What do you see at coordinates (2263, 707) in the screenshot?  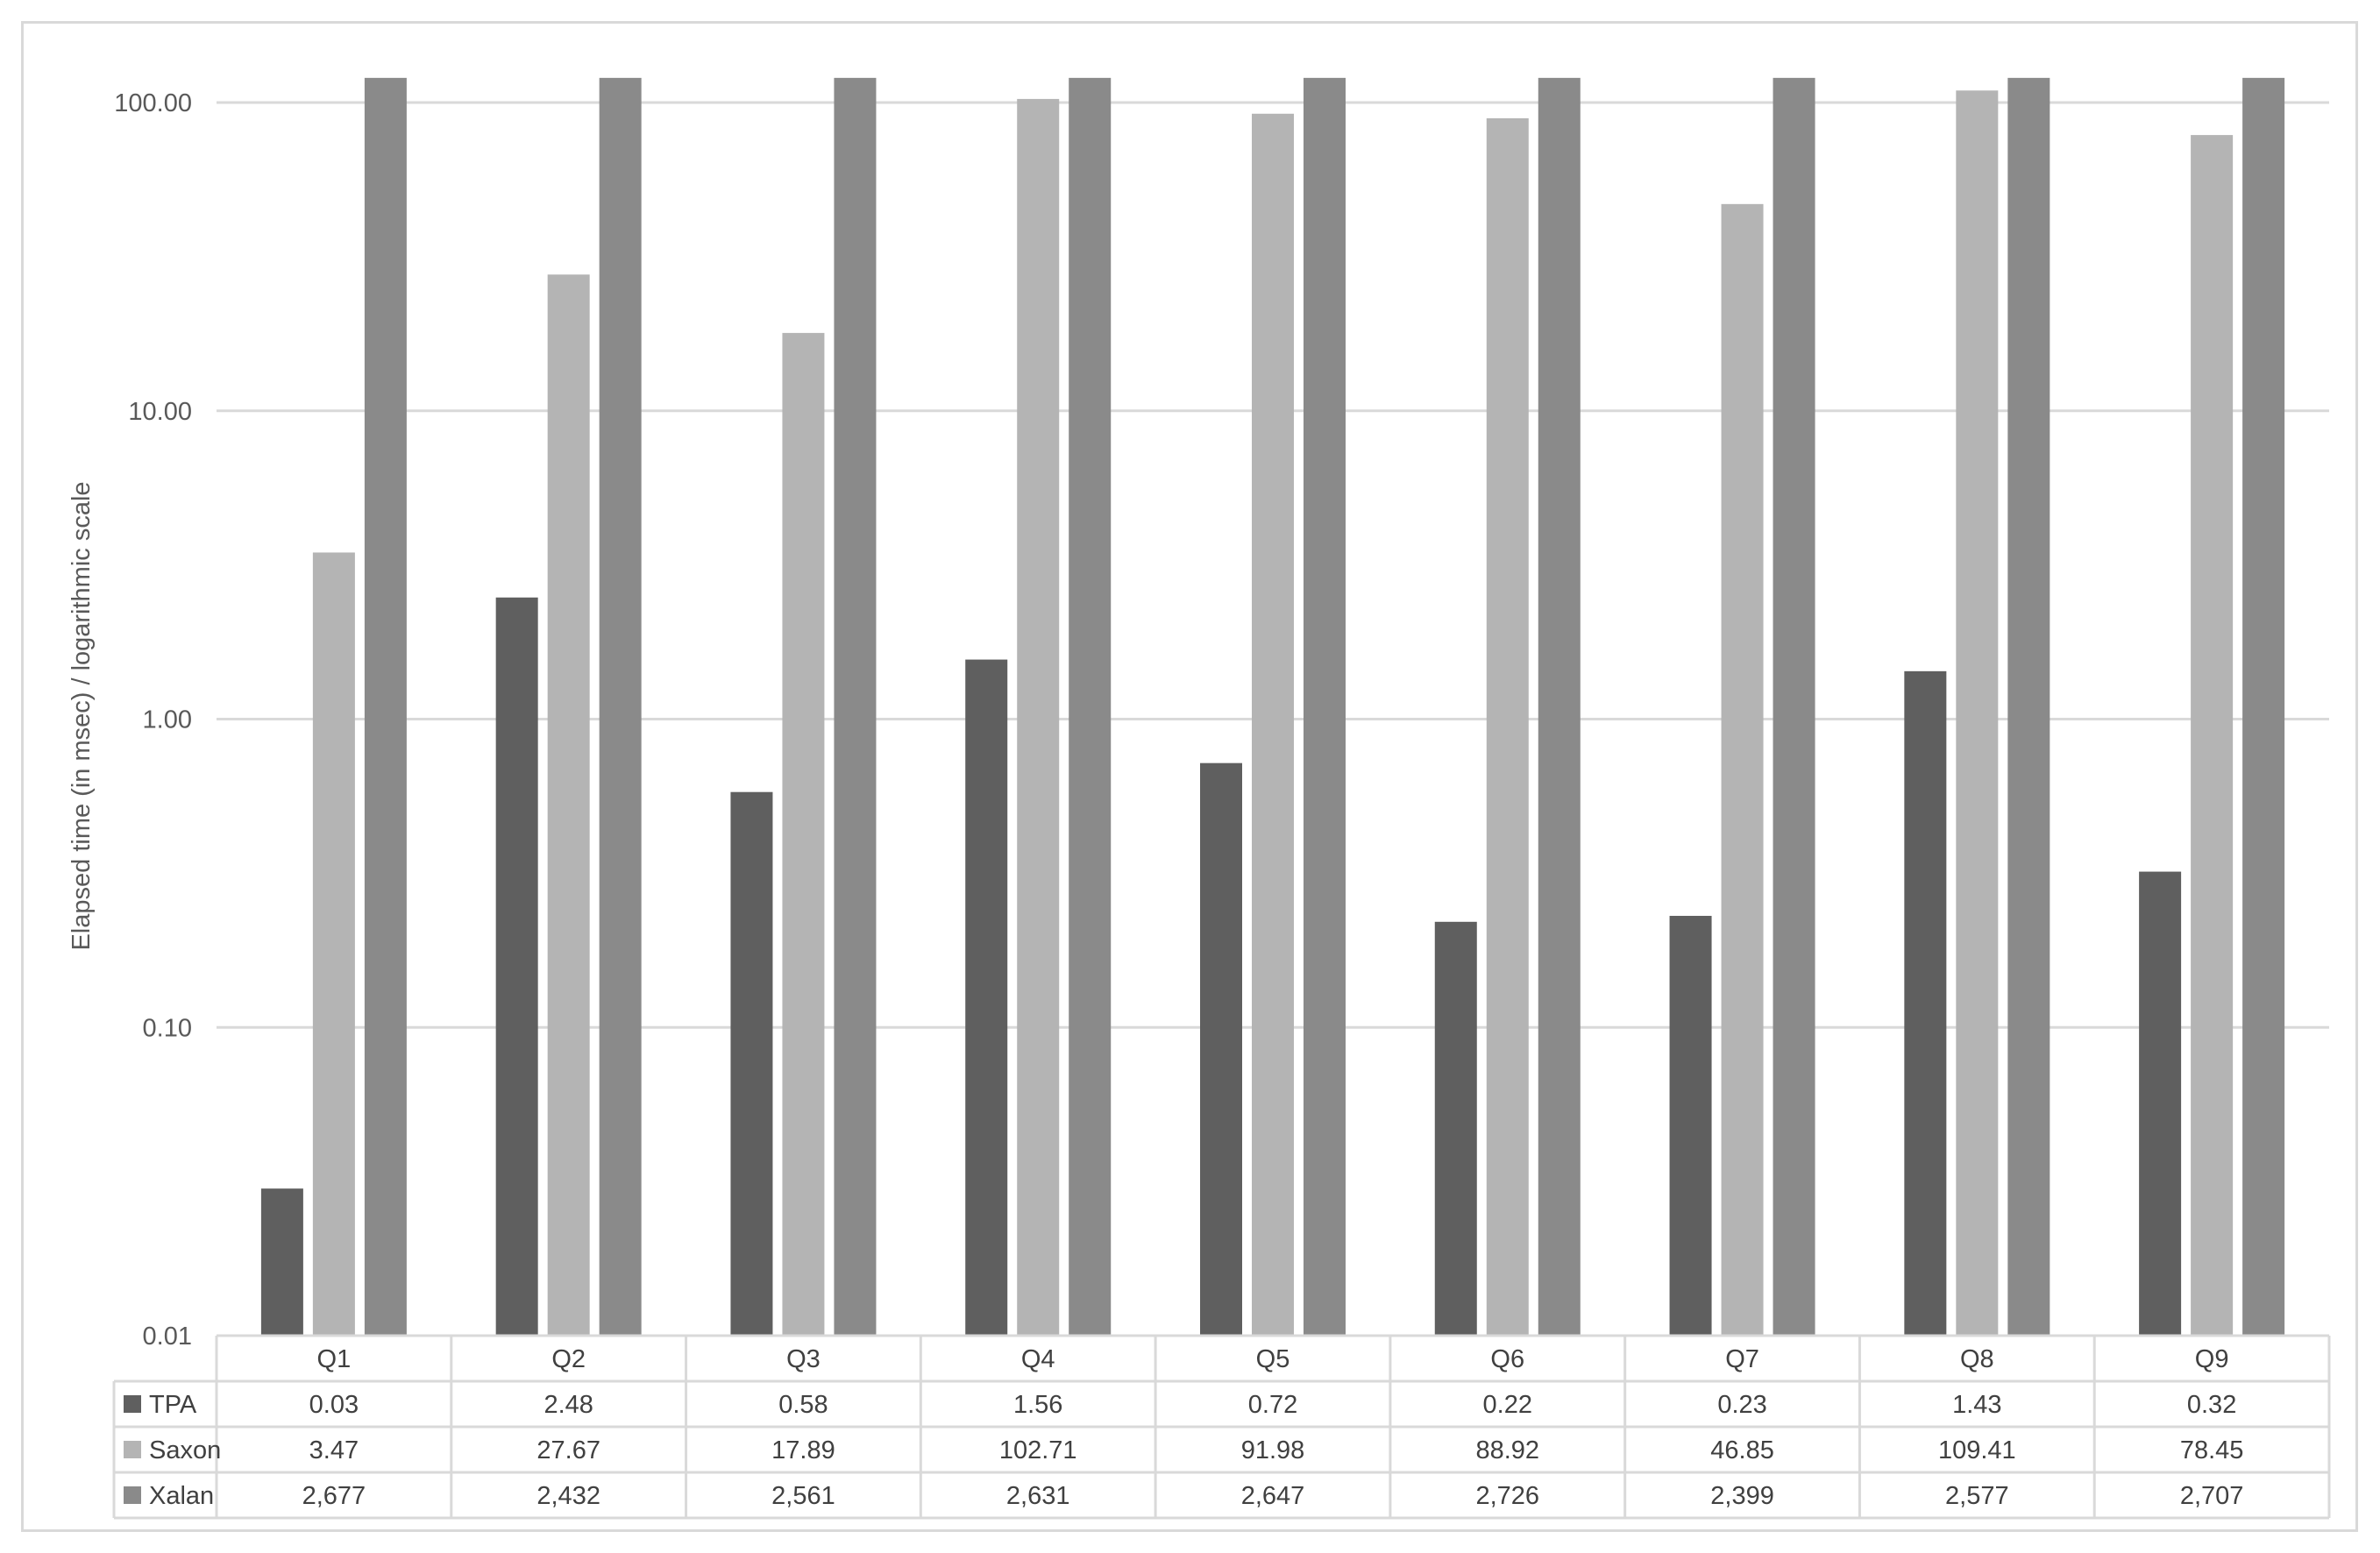 I see `bar-xalan-q9` at bounding box center [2263, 707].